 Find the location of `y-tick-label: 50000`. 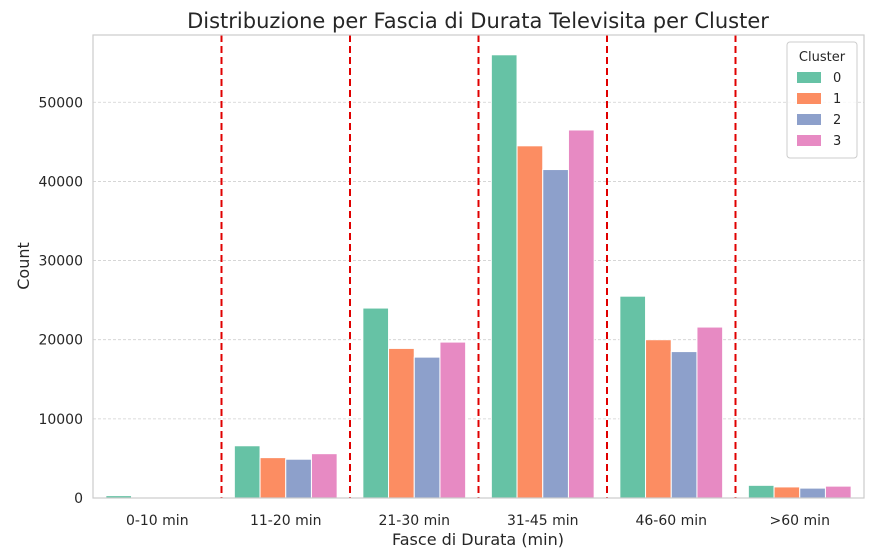

y-tick-label: 50000 is located at coordinates (60, 103).